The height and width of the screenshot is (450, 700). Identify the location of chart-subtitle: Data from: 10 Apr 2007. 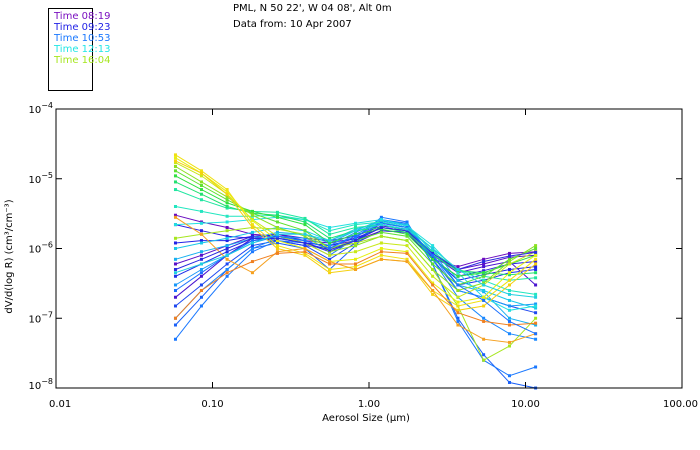
(292, 24).